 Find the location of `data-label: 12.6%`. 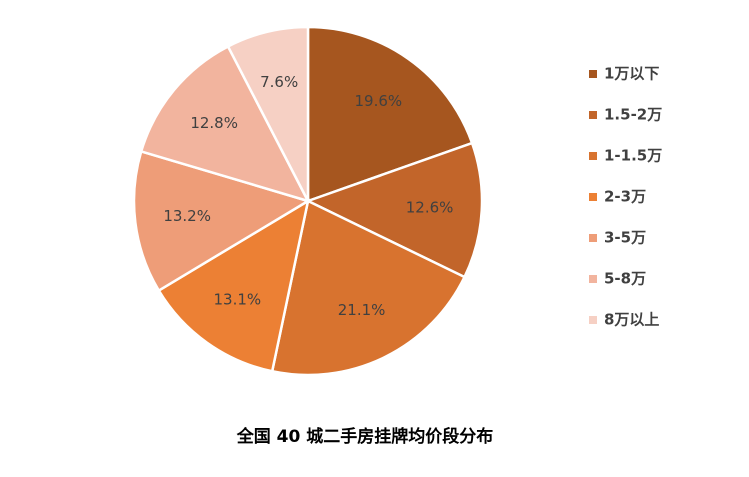

data-label: 12.6% is located at coordinates (430, 207).